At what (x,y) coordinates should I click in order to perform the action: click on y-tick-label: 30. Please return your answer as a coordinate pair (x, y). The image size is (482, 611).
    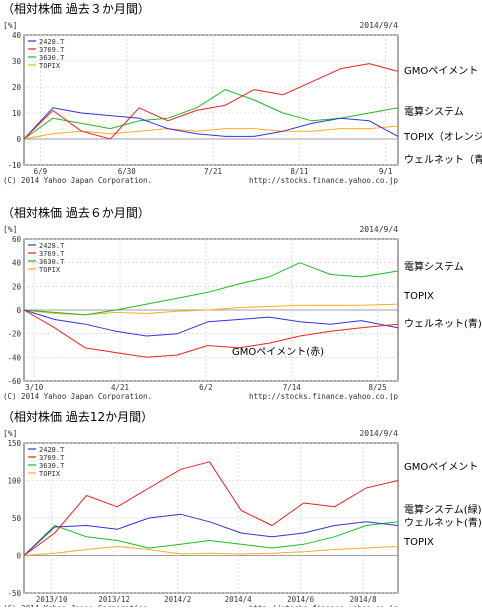
    Looking at the image, I should click on (17, 61).